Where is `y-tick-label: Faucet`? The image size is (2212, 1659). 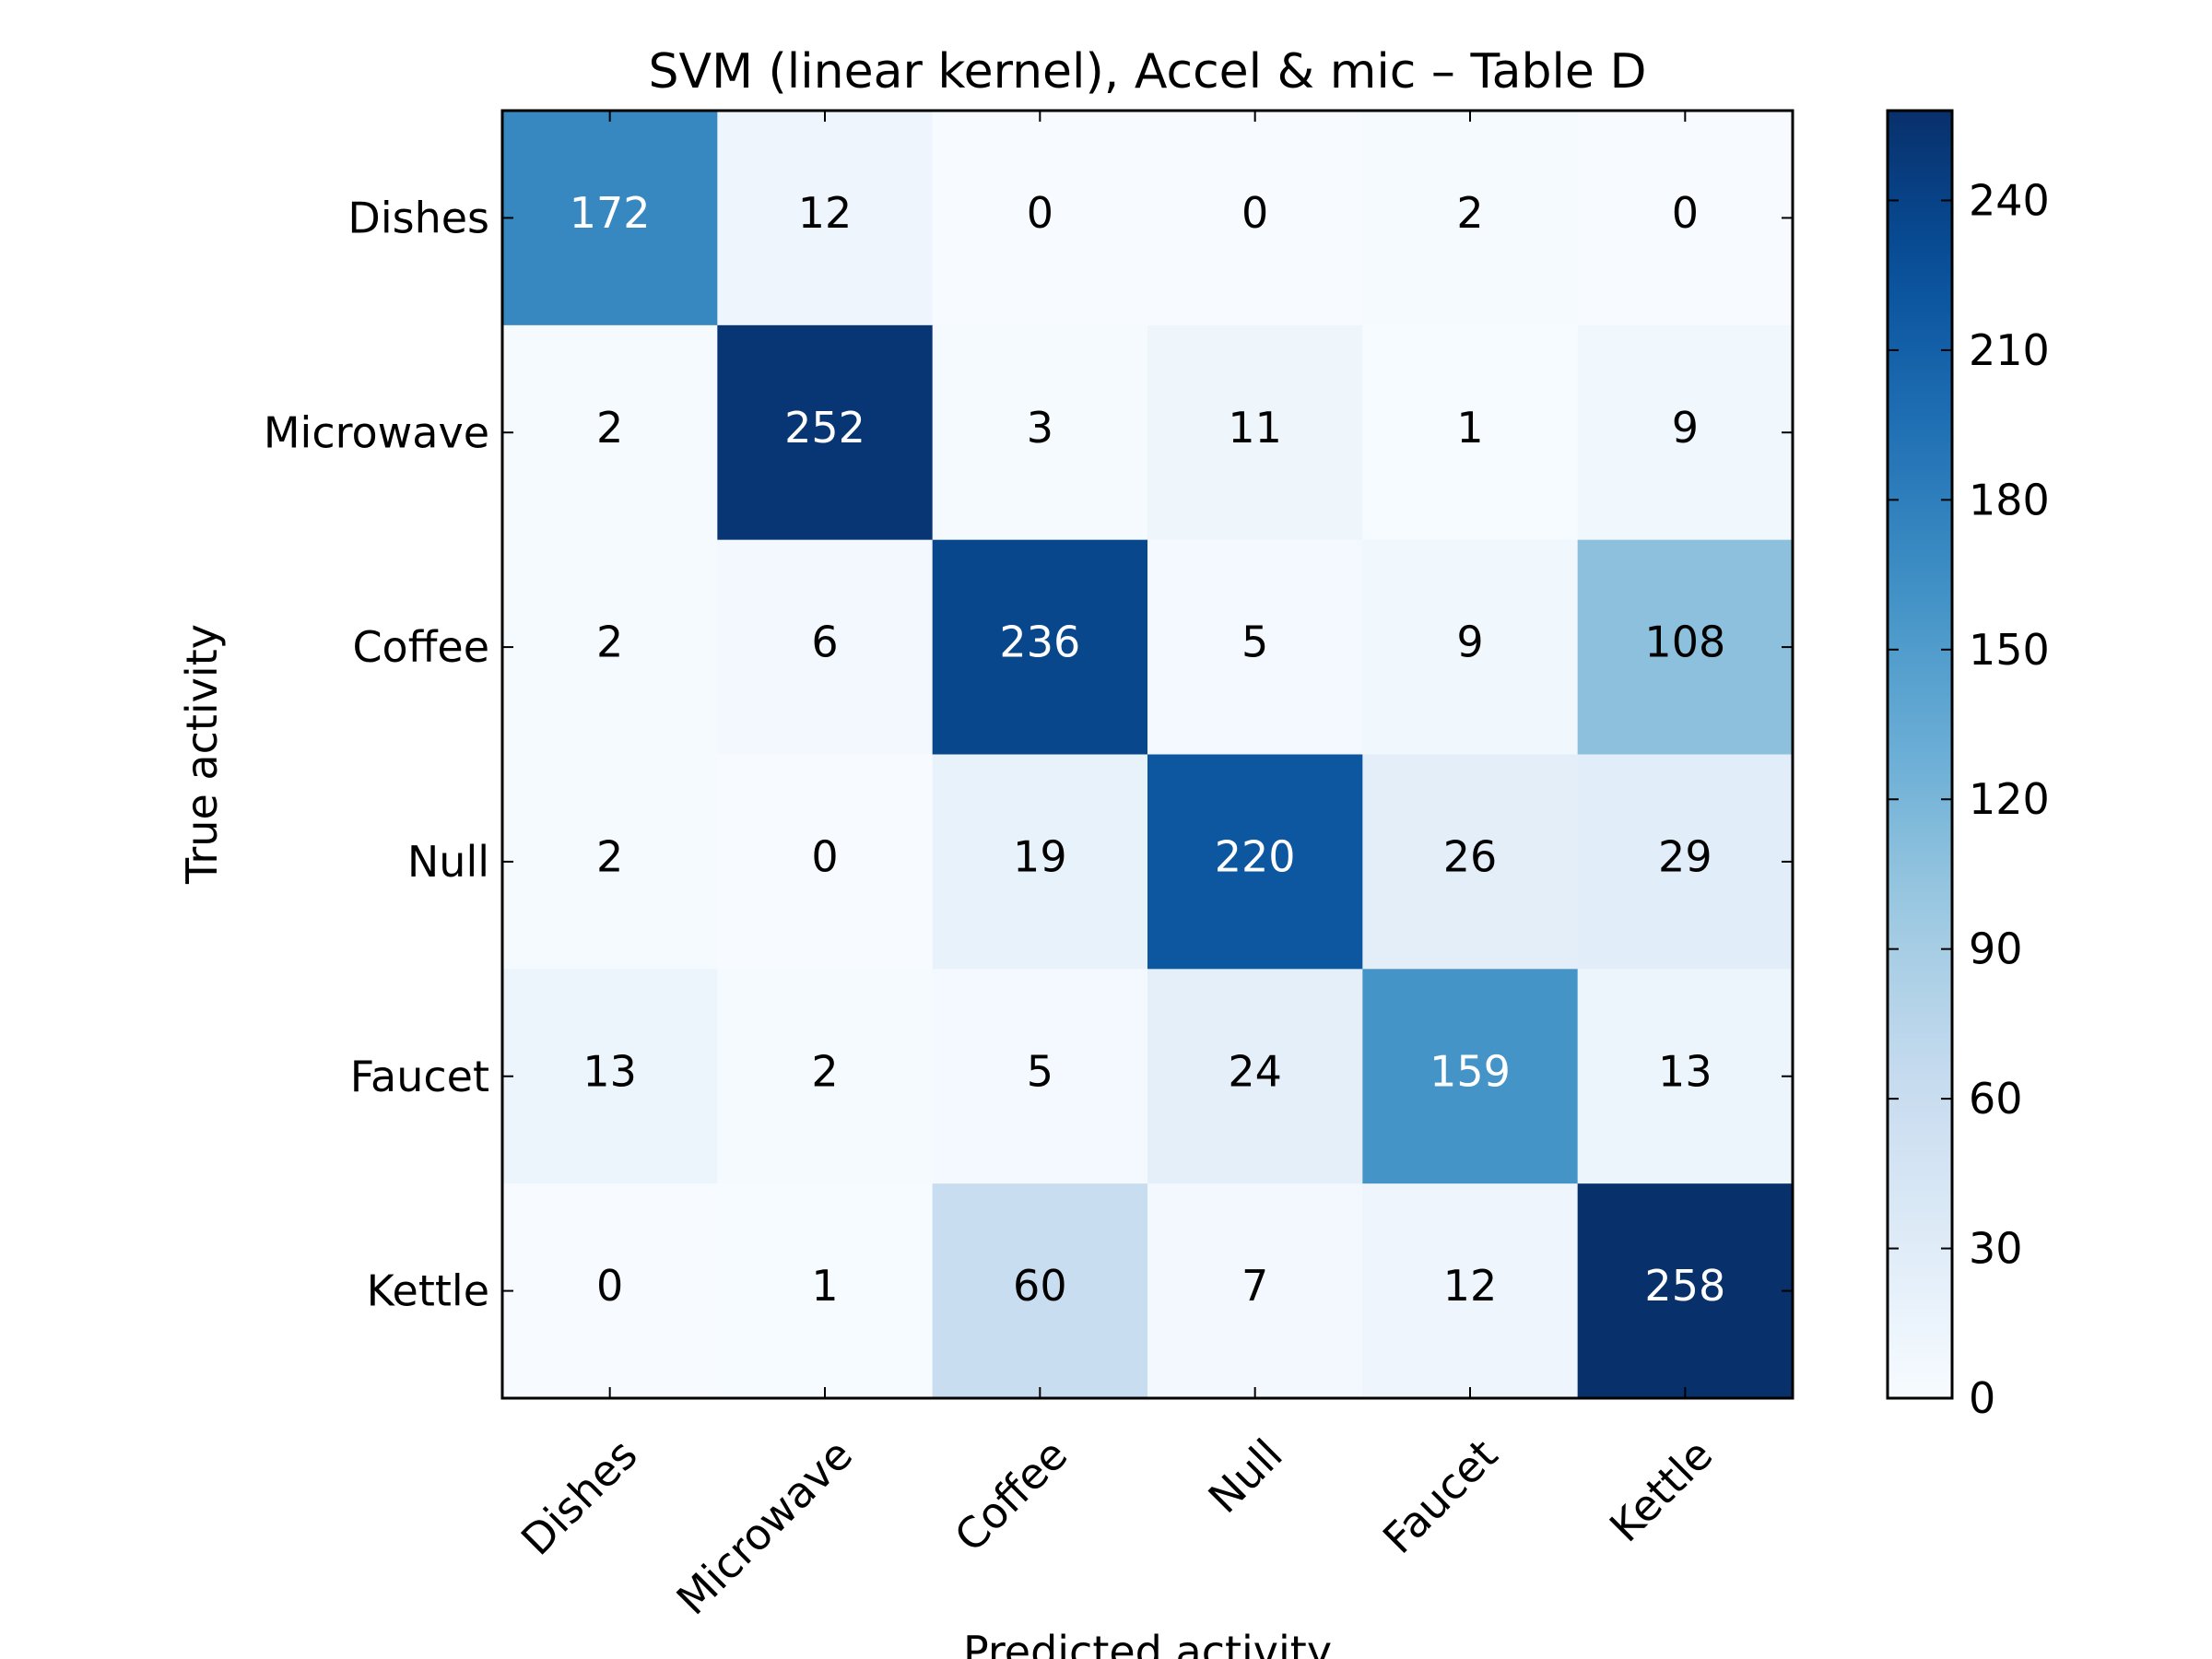
y-tick-label: Faucet is located at coordinates (419, 1076).